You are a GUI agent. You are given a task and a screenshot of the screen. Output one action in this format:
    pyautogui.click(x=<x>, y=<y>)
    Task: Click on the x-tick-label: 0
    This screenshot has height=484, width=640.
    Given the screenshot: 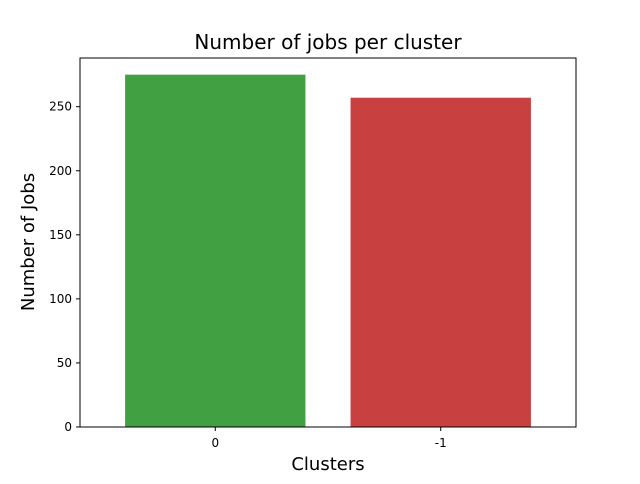 What is the action you would take?
    pyautogui.click(x=215, y=443)
    